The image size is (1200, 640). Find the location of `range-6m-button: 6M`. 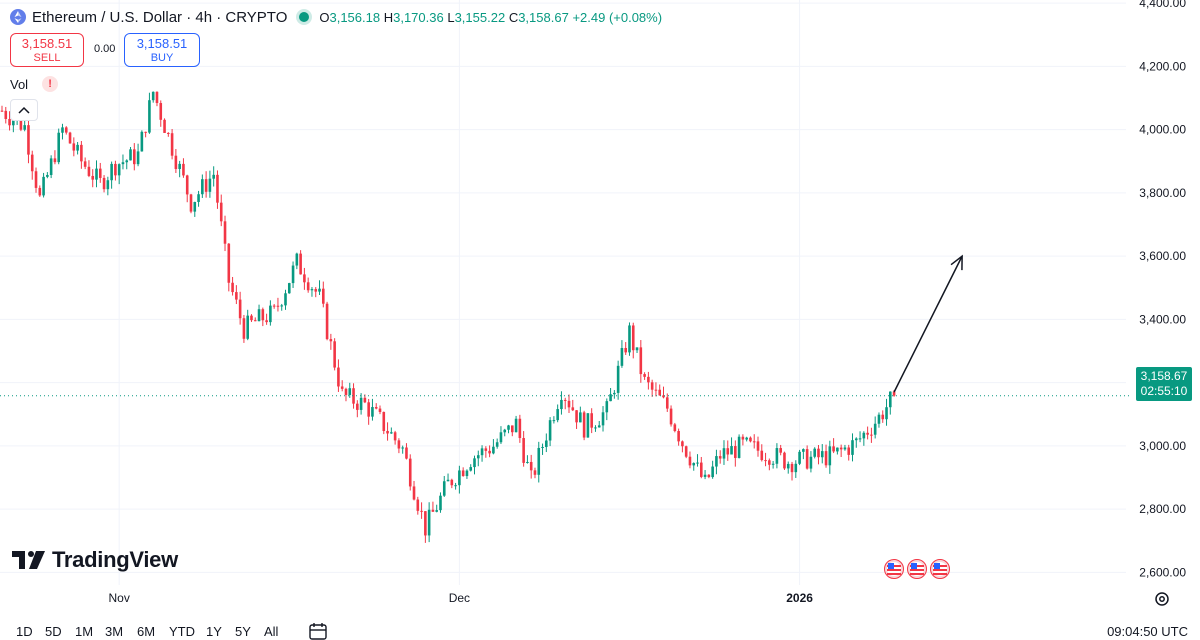

range-6m-button: 6M is located at coordinates (146, 631).